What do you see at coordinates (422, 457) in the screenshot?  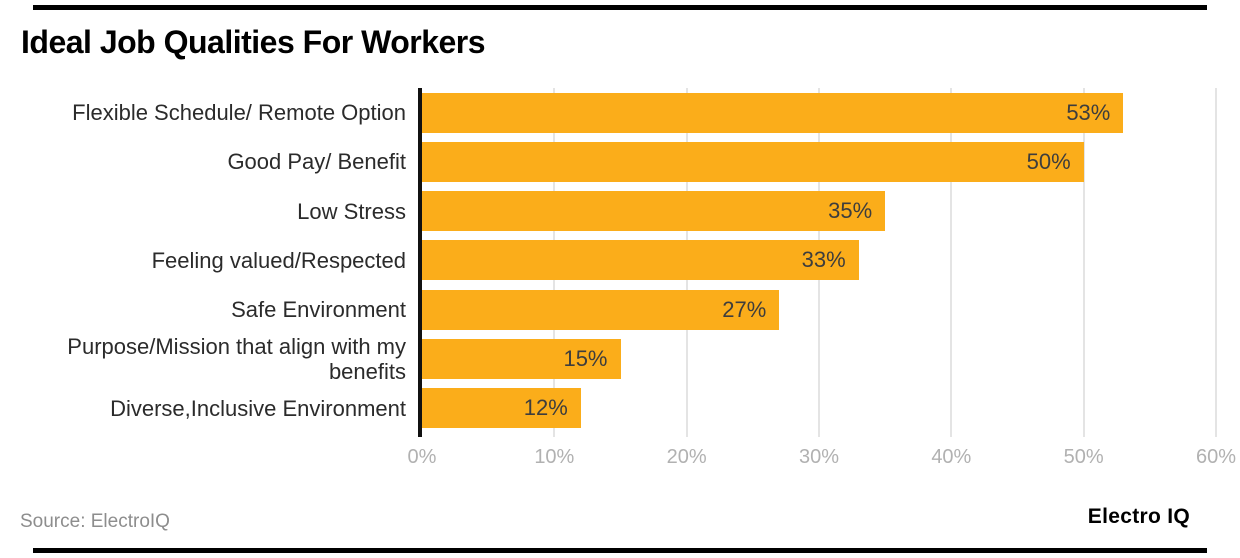 I see `x-tick-label: 0%` at bounding box center [422, 457].